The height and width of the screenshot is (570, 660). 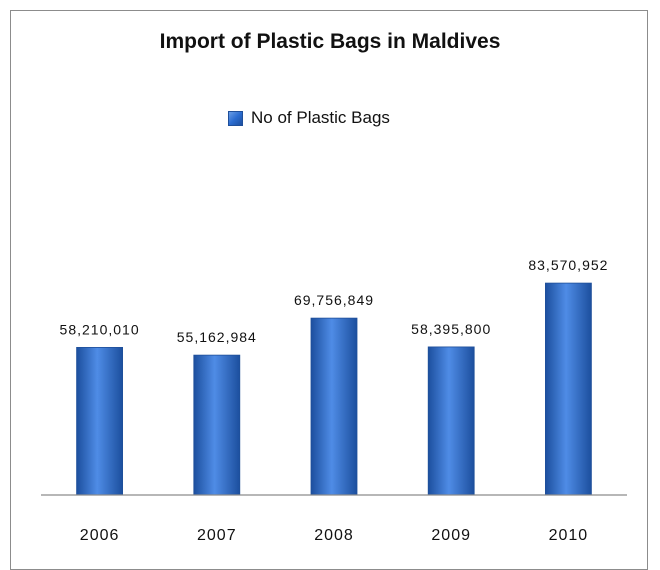 What do you see at coordinates (217, 337) in the screenshot?
I see `data-label-2007: 55,162,984` at bounding box center [217, 337].